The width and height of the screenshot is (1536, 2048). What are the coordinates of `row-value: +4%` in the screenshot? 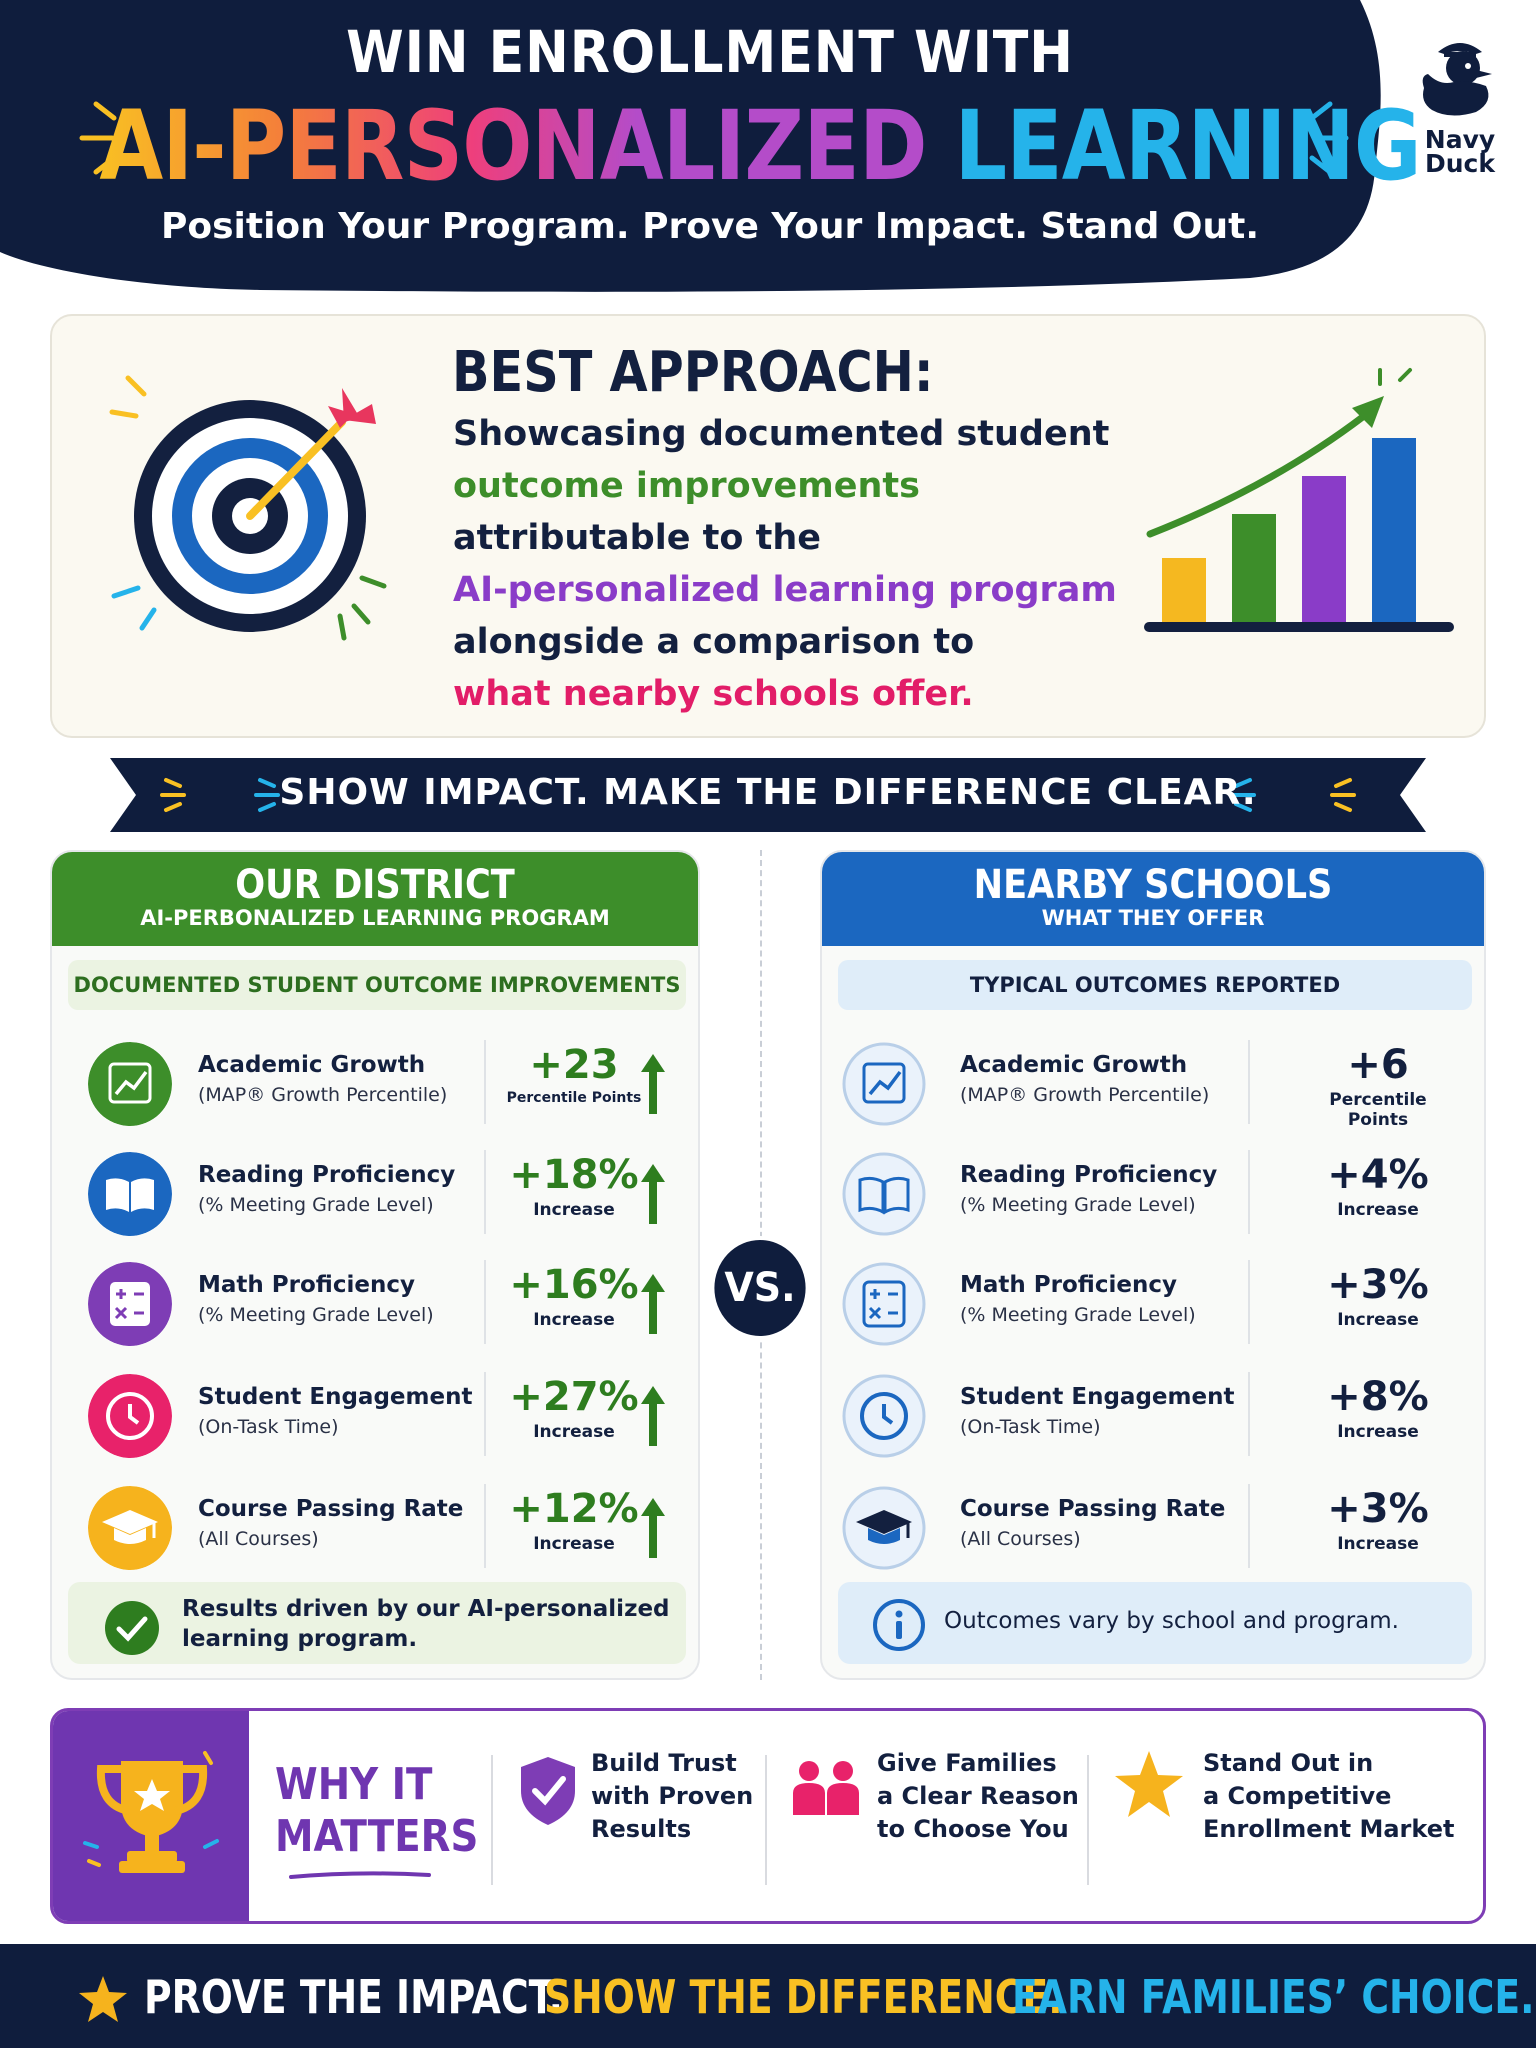 It's located at (1378, 1175).